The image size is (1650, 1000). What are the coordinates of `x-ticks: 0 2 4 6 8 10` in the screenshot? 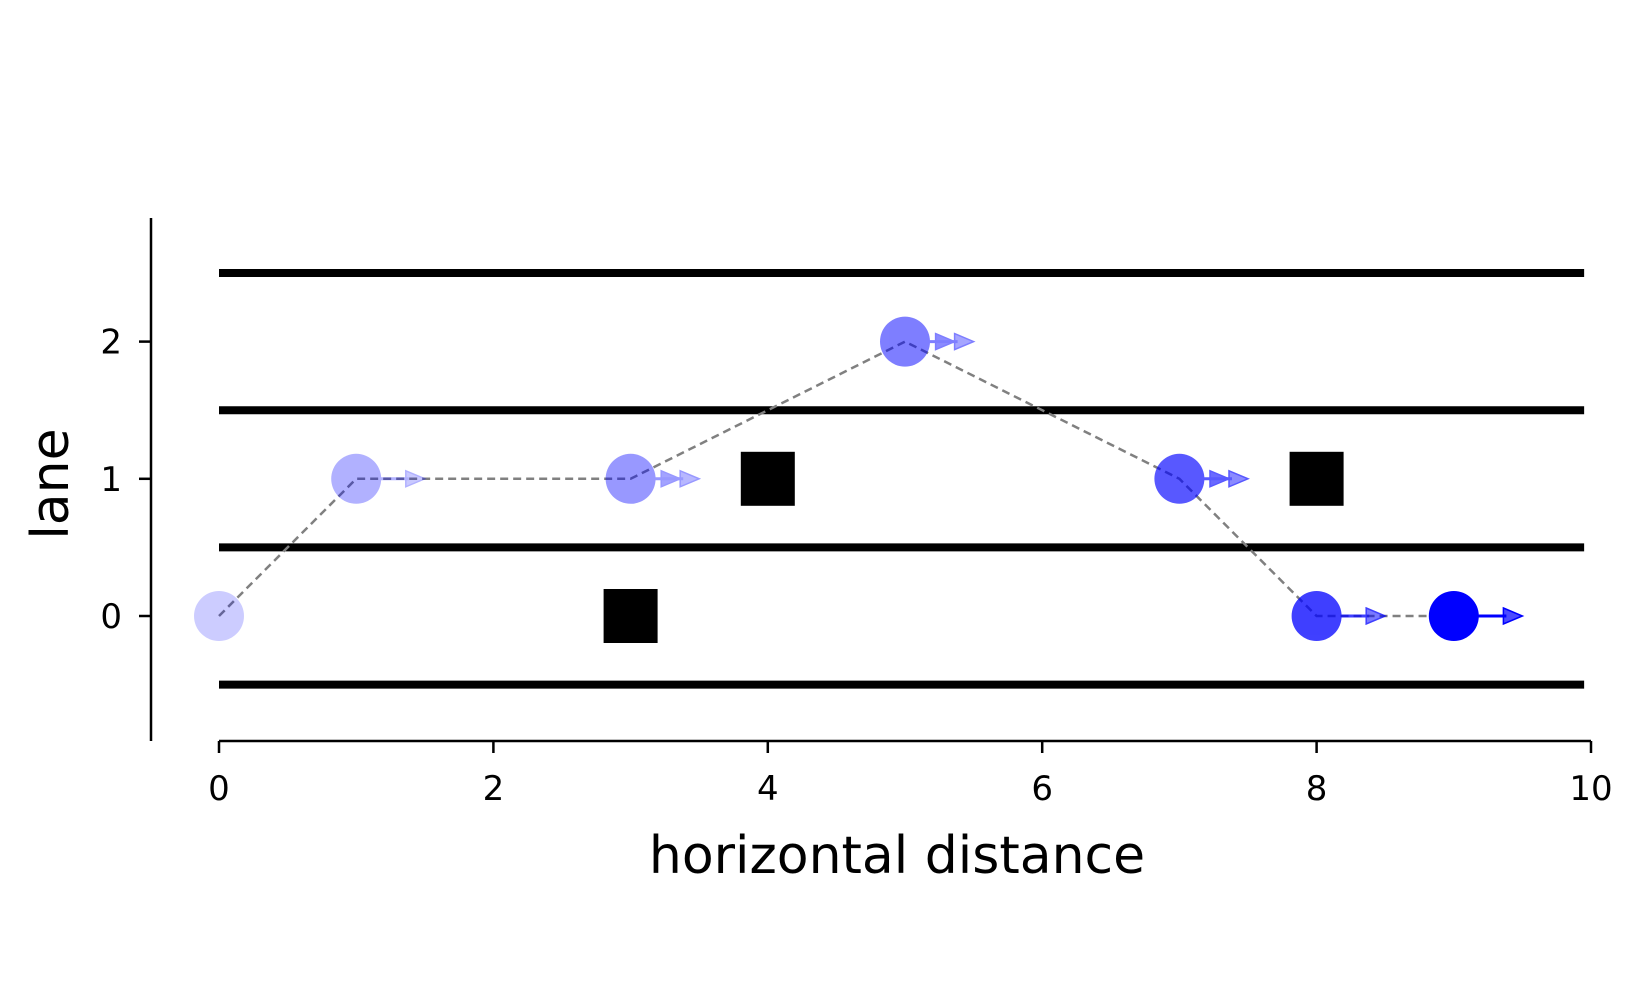 It's located at (910, 775).